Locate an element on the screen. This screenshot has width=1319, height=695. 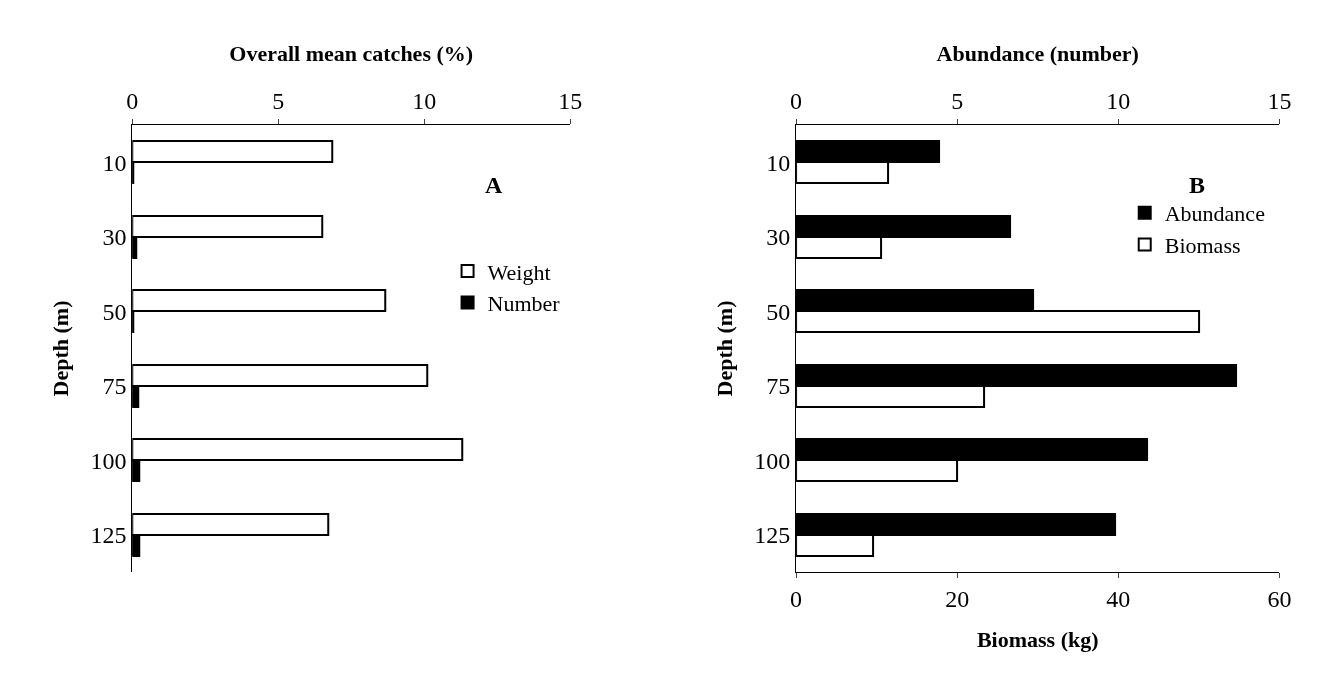
x-tick-label: 40 is located at coordinates (1118, 598).